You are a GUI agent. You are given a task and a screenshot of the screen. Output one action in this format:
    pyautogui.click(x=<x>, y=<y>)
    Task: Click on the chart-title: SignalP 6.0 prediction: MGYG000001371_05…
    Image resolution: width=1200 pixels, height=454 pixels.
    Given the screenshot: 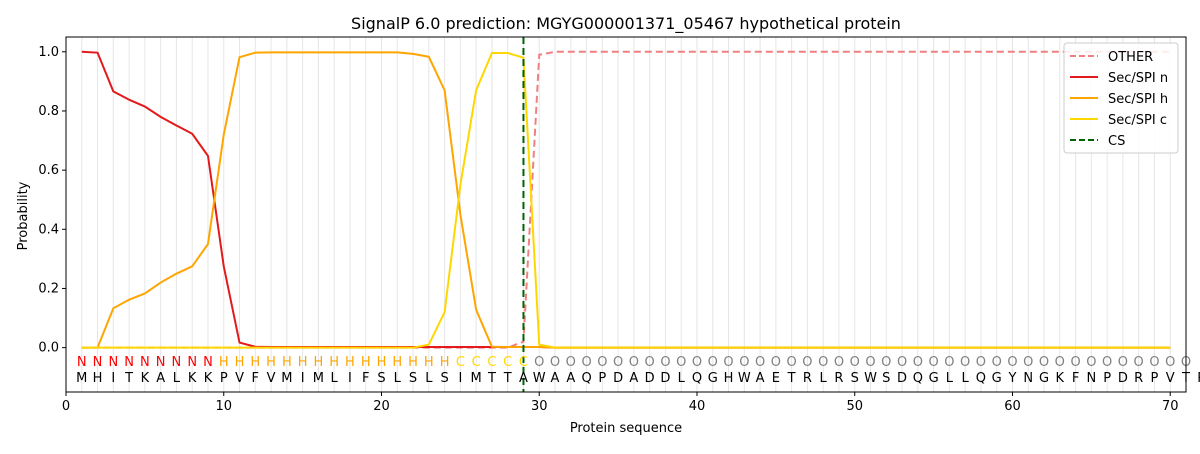 What is the action you would take?
    pyautogui.click(x=626, y=24)
    